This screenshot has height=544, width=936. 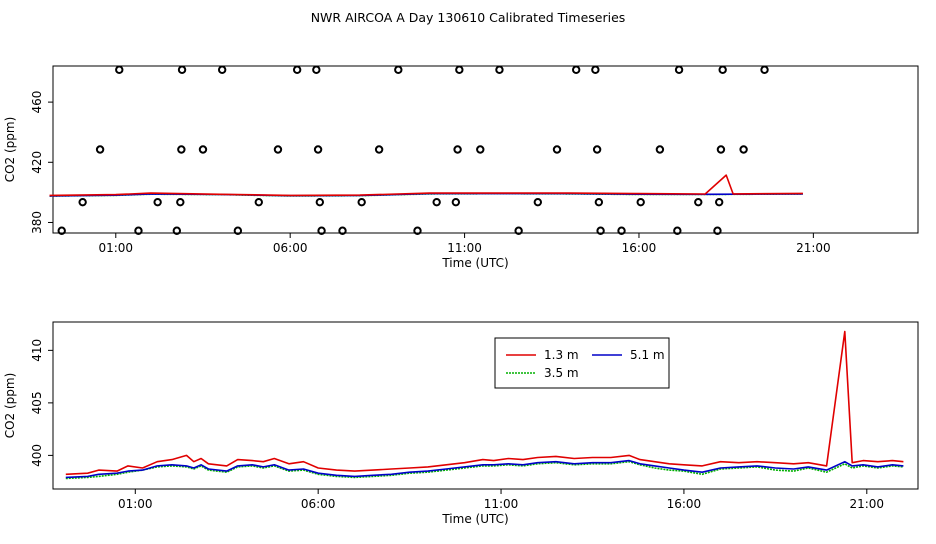 I want to click on legend-label: 3.5 m, so click(x=561, y=373).